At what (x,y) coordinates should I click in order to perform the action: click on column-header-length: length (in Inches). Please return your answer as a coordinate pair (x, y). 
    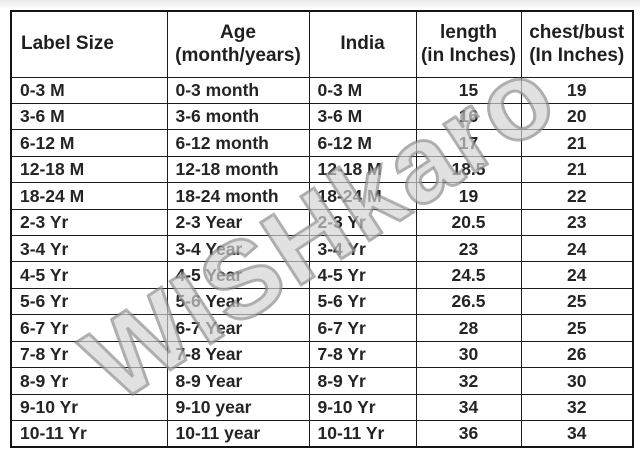
    Looking at the image, I should click on (468, 44).